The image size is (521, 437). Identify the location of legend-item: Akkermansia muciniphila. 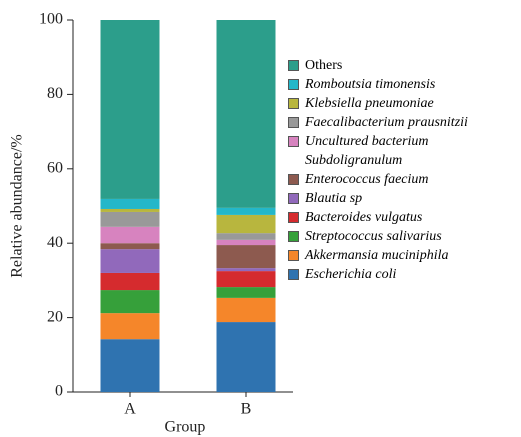
(401, 255).